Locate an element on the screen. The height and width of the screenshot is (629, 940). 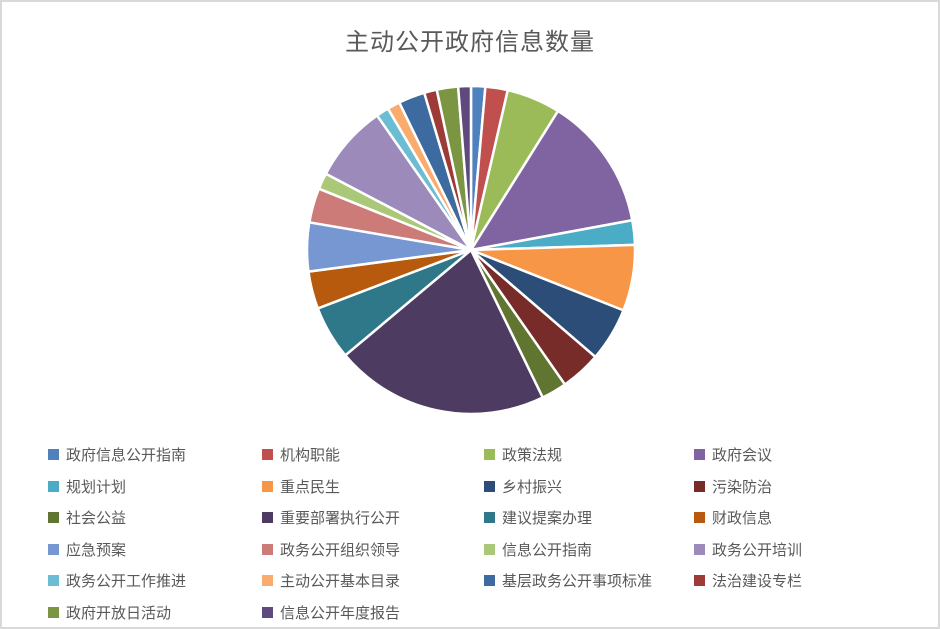
legend-item-1: 政府信息公开指南 is located at coordinates (155, 454).